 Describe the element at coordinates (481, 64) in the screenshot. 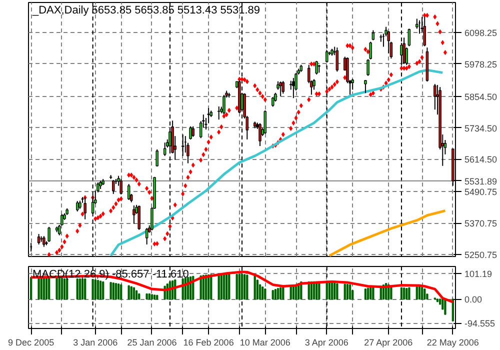

I see `y-tick-label: 5978.25` at that location.